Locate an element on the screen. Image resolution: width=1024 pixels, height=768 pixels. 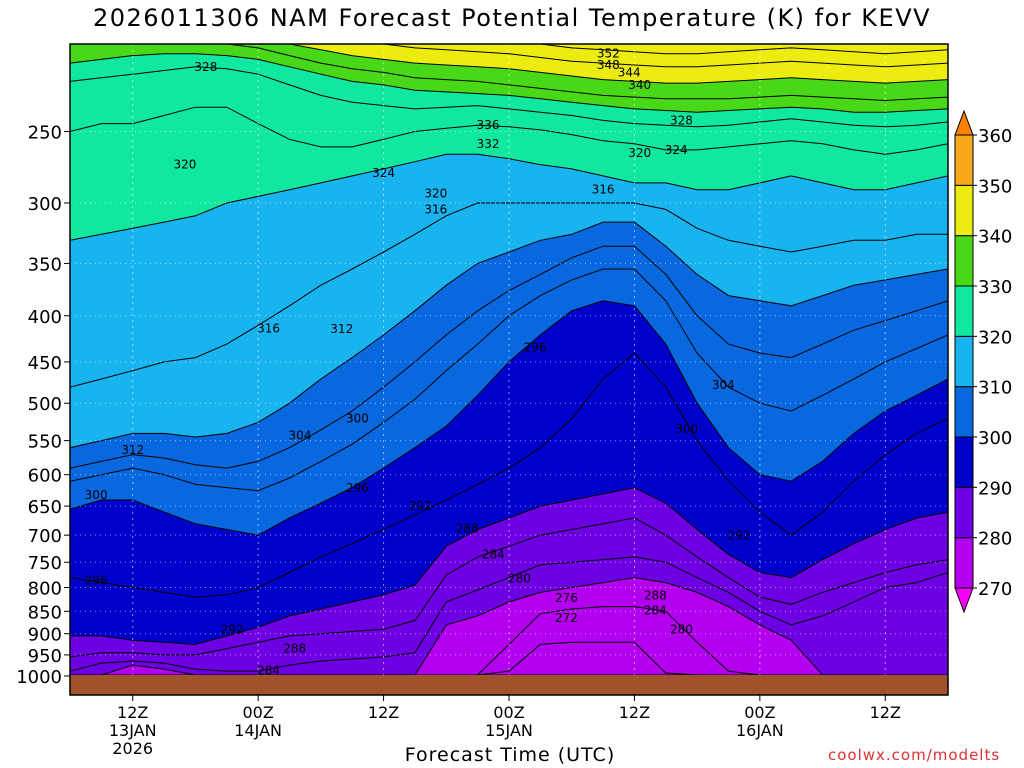
y-tick-label: 850 is located at coordinates (45, 612).